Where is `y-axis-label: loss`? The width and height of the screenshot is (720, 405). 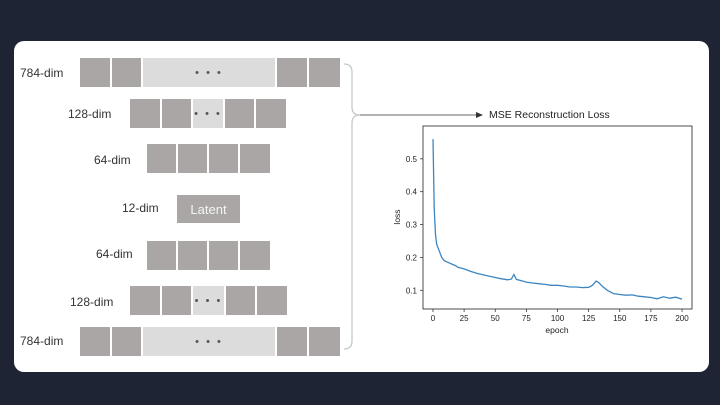
y-axis-label: loss is located at coordinates (397, 216).